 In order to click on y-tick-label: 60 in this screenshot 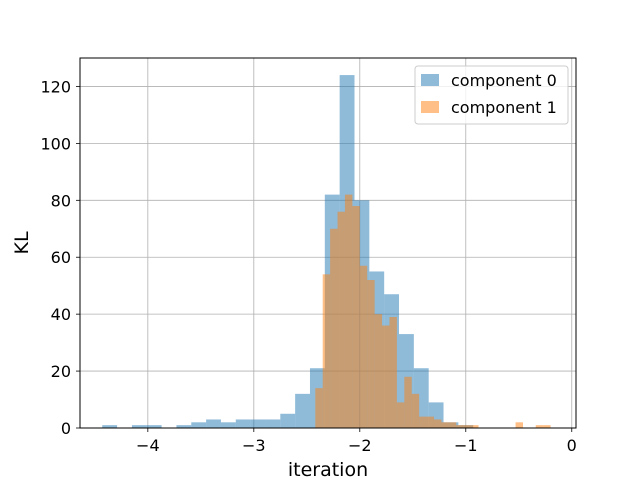, I will do `click(61, 257)`.